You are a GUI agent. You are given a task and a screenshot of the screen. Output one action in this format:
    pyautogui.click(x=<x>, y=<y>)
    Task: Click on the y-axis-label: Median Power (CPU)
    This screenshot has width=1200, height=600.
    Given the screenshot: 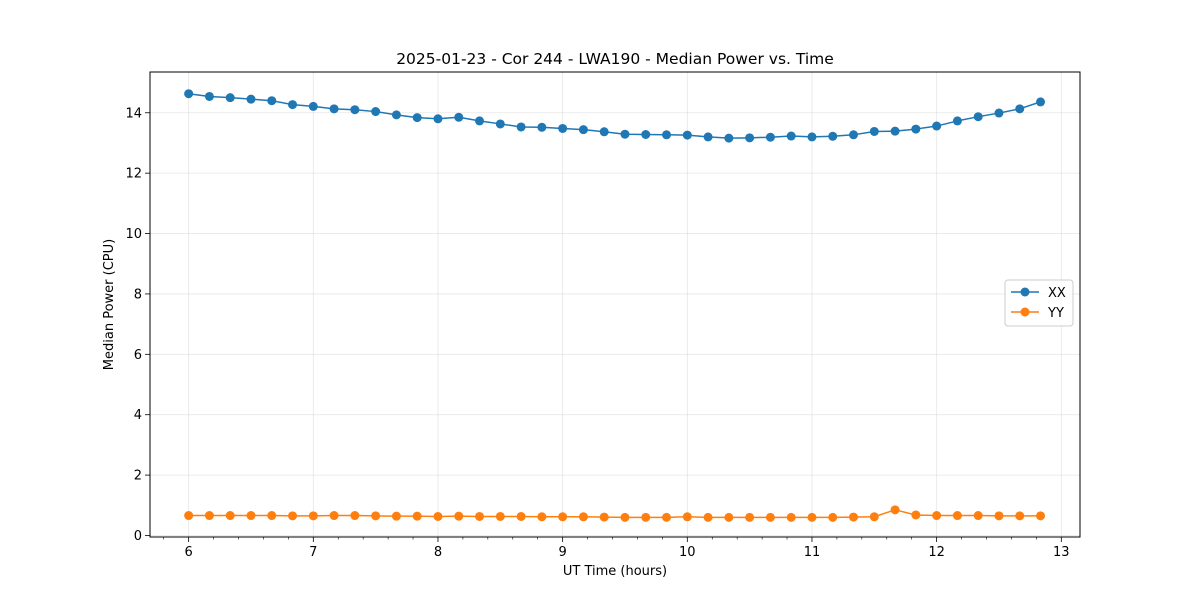 What is the action you would take?
    pyautogui.click(x=109, y=304)
    